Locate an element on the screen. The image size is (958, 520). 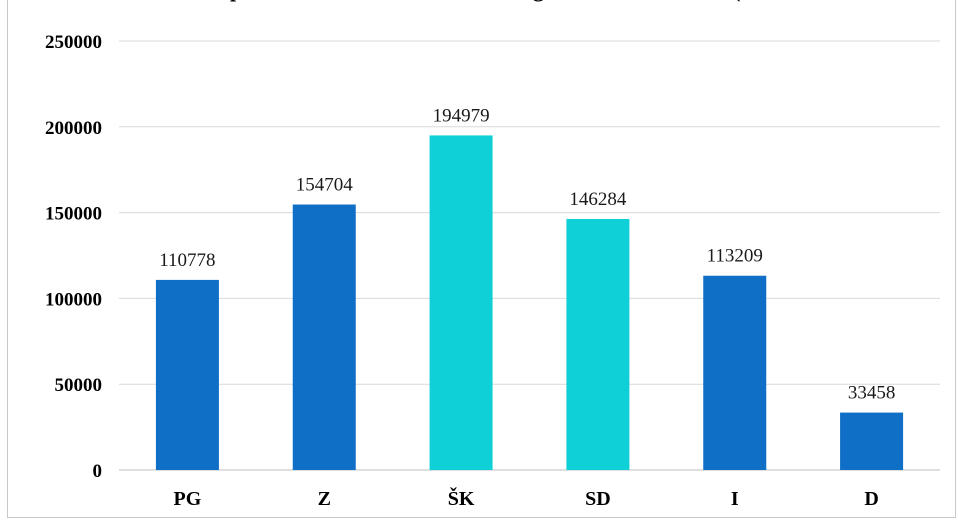
x-tick-label-pg: PG is located at coordinates (188, 499).